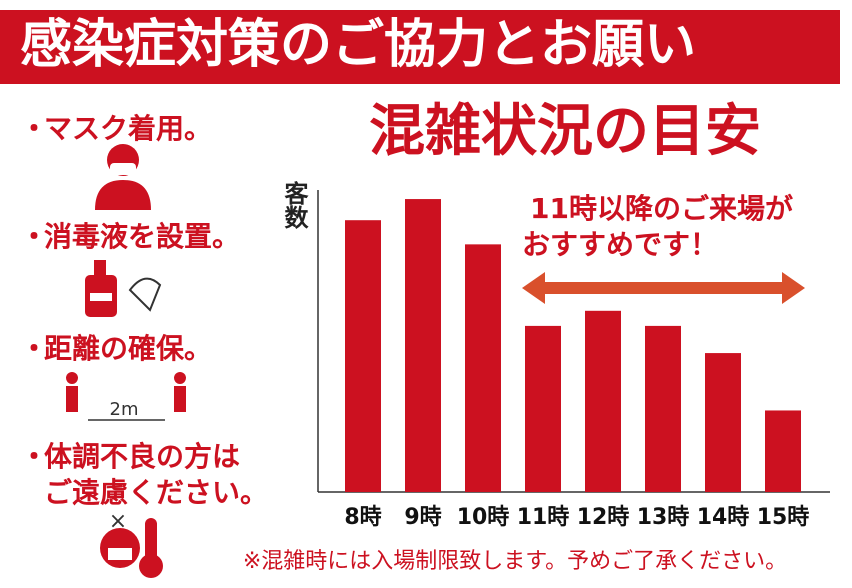 This screenshot has height=588, width=852. What do you see at coordinates (783, 517) in the screenshot?
I see `x-tick-label: 15時` at bounding box center [783, 517].